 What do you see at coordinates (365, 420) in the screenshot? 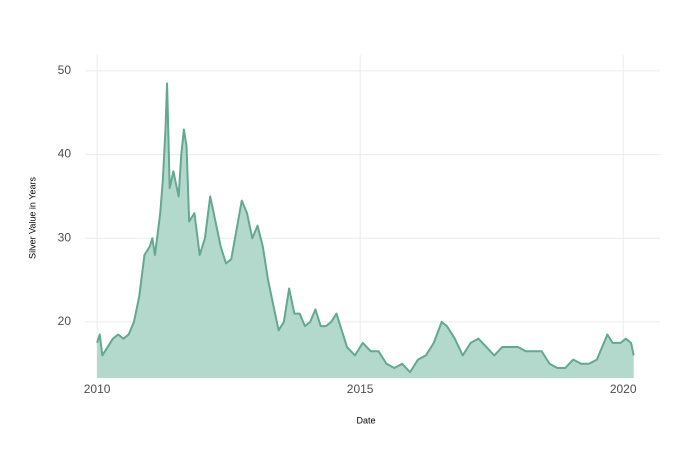
I see `x-axis-label: Date` at bounding box center [365, 420].